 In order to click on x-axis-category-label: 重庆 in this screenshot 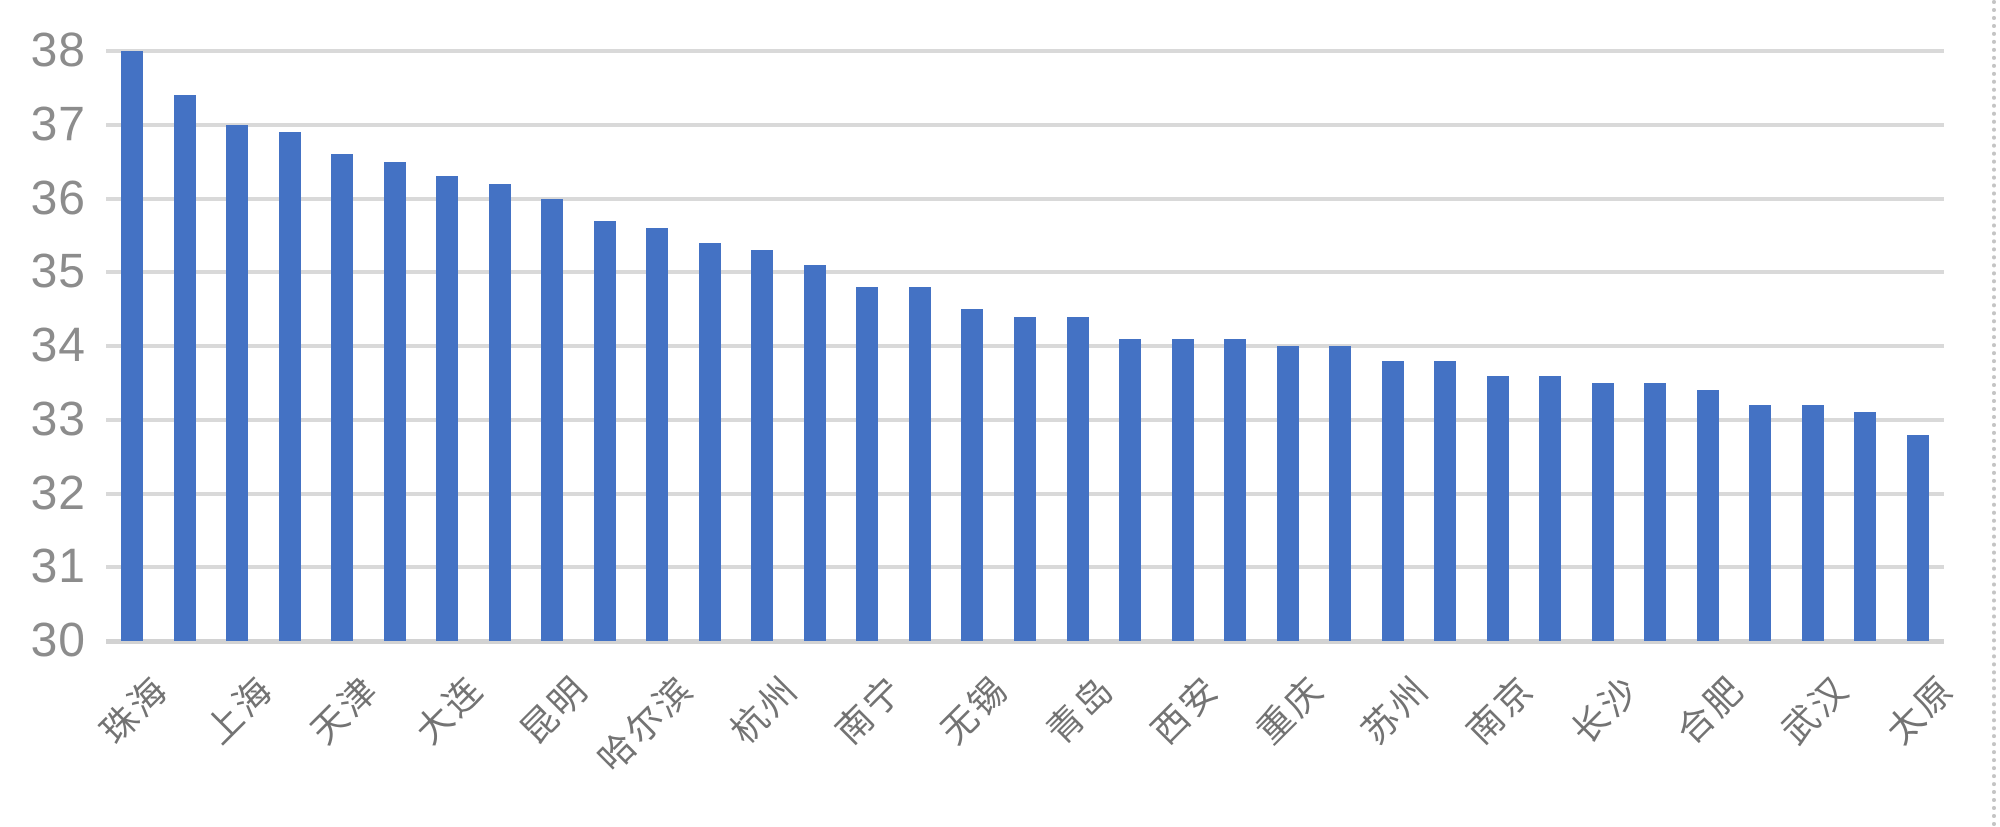, I will do `click(1290, 709)`.